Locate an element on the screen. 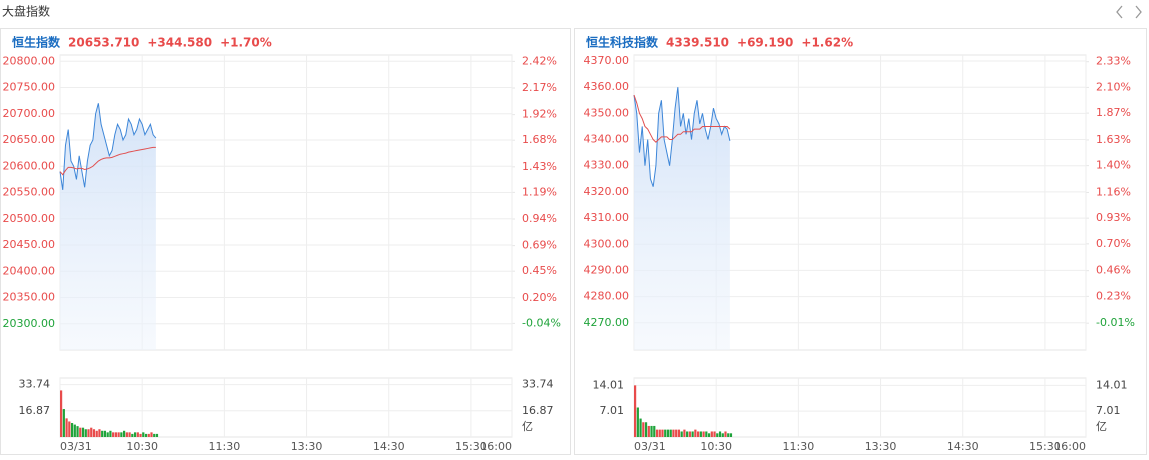 This screenshot has width=1149, height=460. y-tick-label: 20400.00 is located at coordinates (29, 270).